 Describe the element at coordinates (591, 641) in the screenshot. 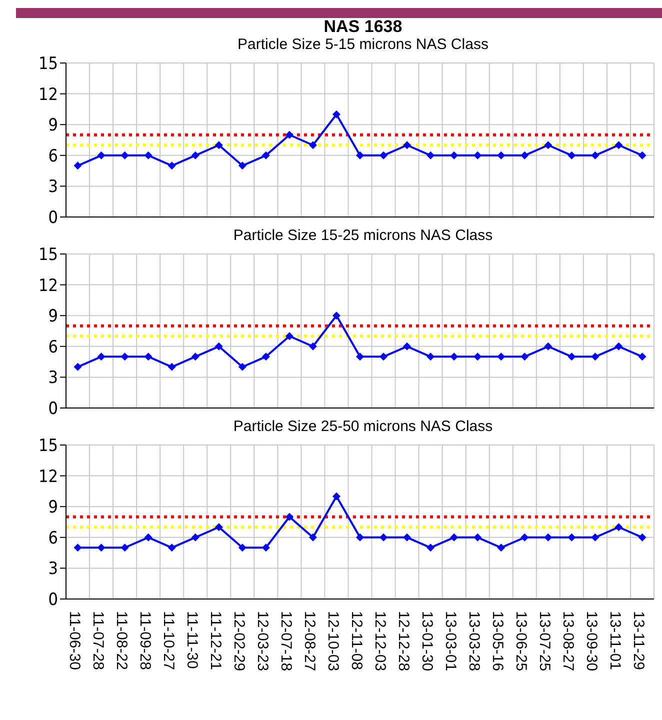

I see `x-tick-label: 13-09-30` at that location.